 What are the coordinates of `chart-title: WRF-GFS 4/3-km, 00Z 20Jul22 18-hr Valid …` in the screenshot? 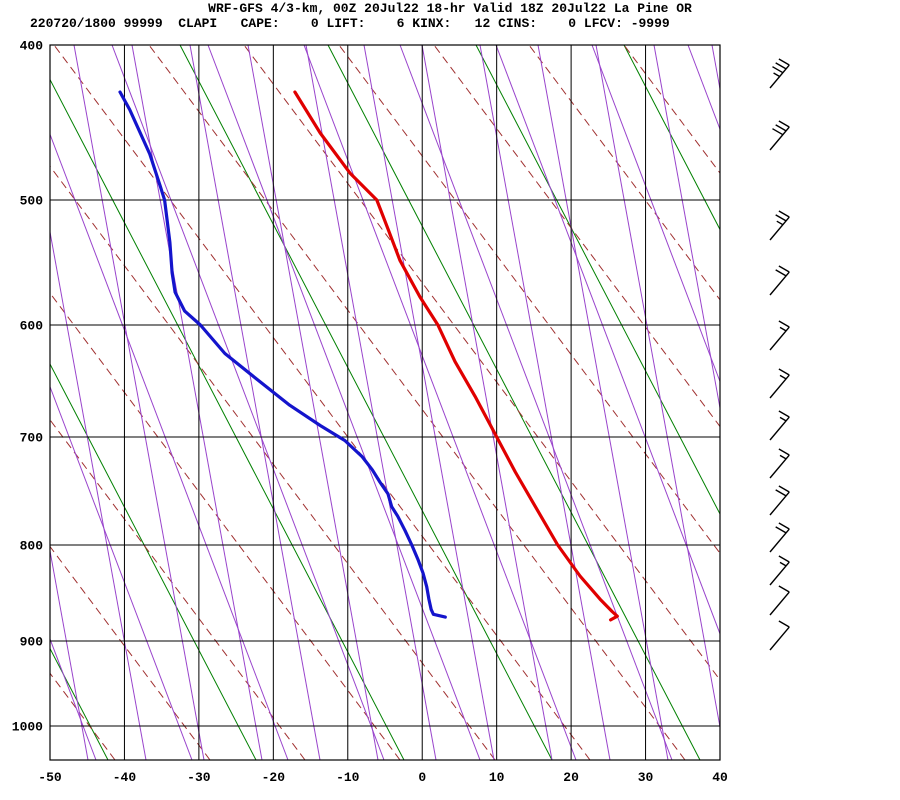 It's located at (450, 8).